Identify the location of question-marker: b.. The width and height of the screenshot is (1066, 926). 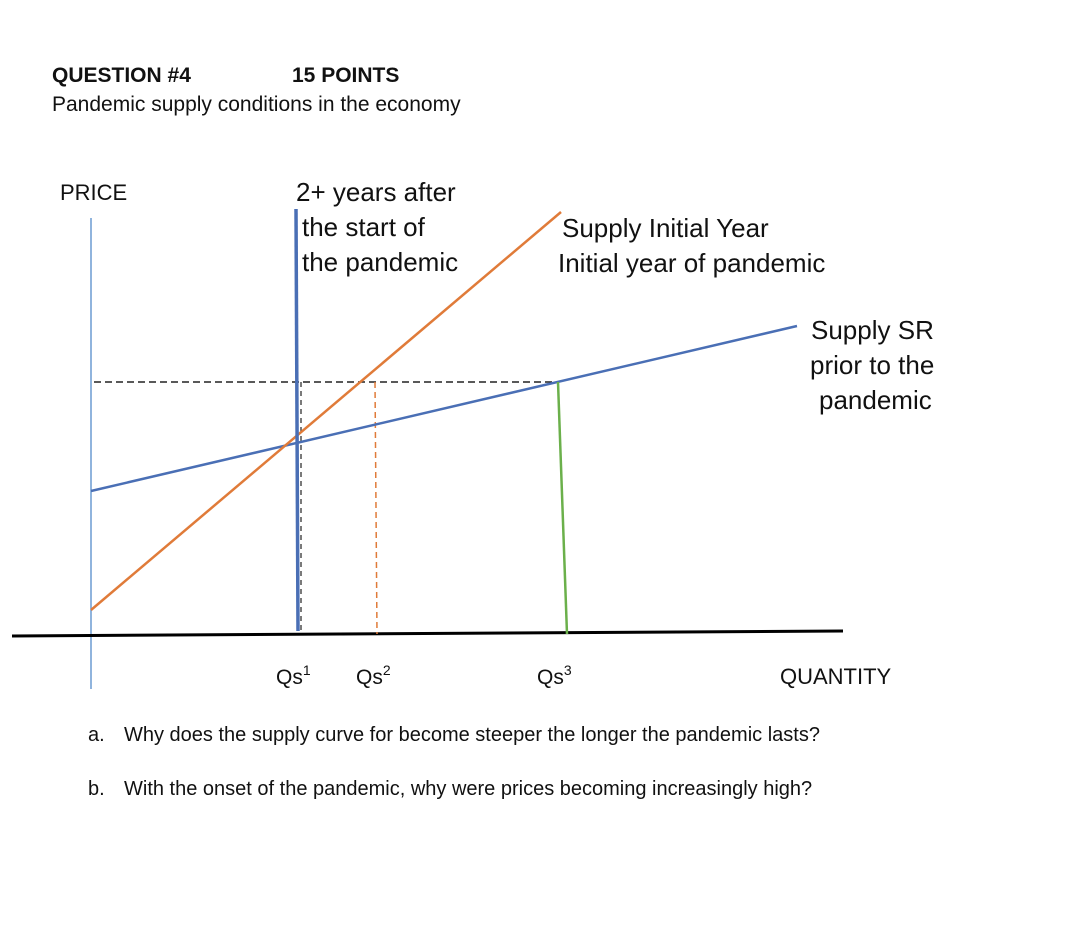
(96, 789).